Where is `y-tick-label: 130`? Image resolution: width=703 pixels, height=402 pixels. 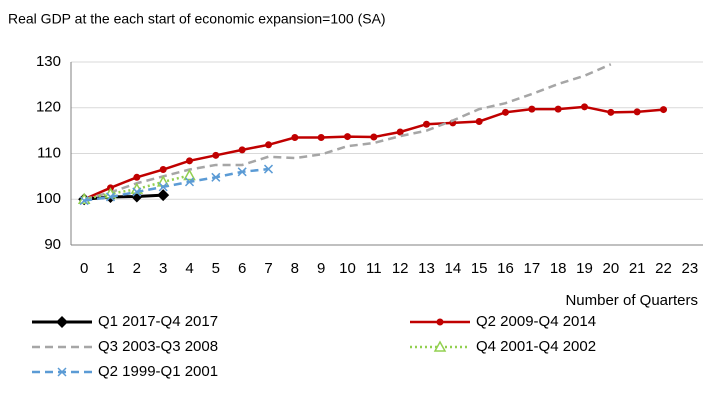
y-tick-label: 130 is located at coordinates (48, 61).